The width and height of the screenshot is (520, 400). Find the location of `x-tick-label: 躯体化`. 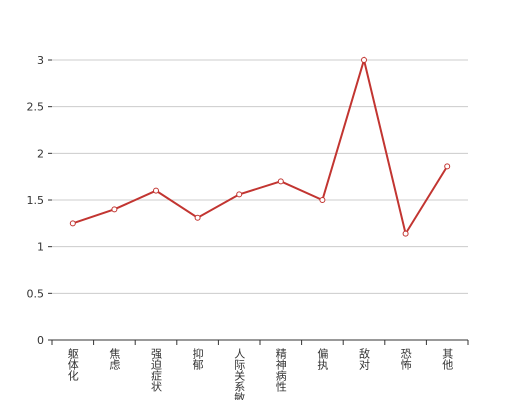

x-tick-label: 躯体化 is located at coordinates (72, 365).